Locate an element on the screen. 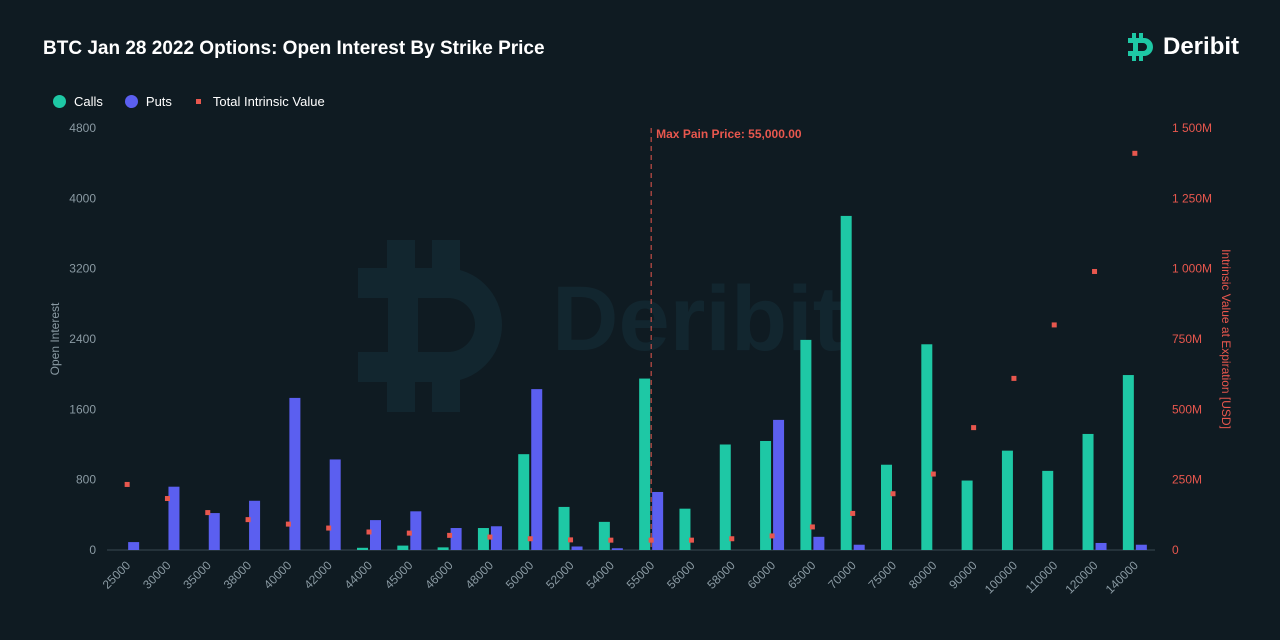 The width and height of the screenshot is (1280, 640). legend-item-intrinsic: Total Intrinsic Value is located at coordinates (259, 101).